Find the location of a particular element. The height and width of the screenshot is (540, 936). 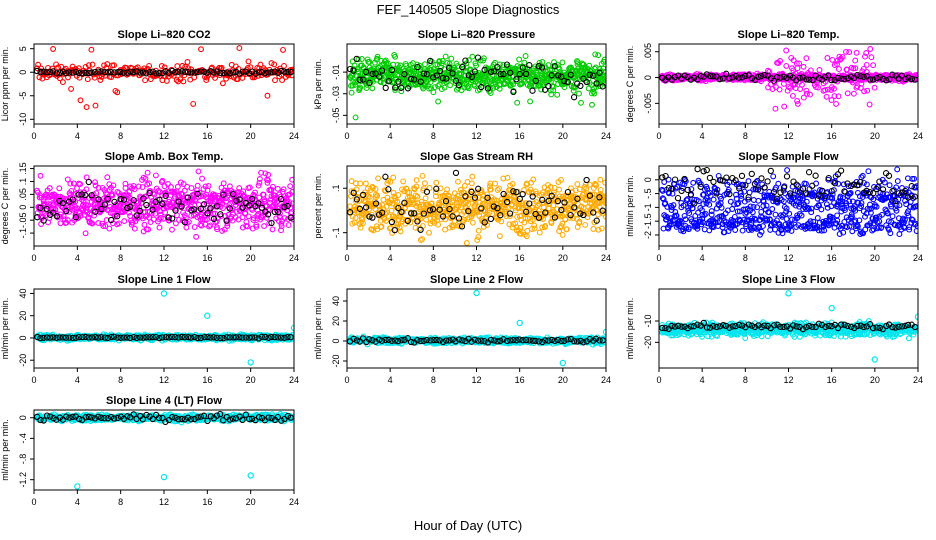

data-points is located at coordinates (164, 204).